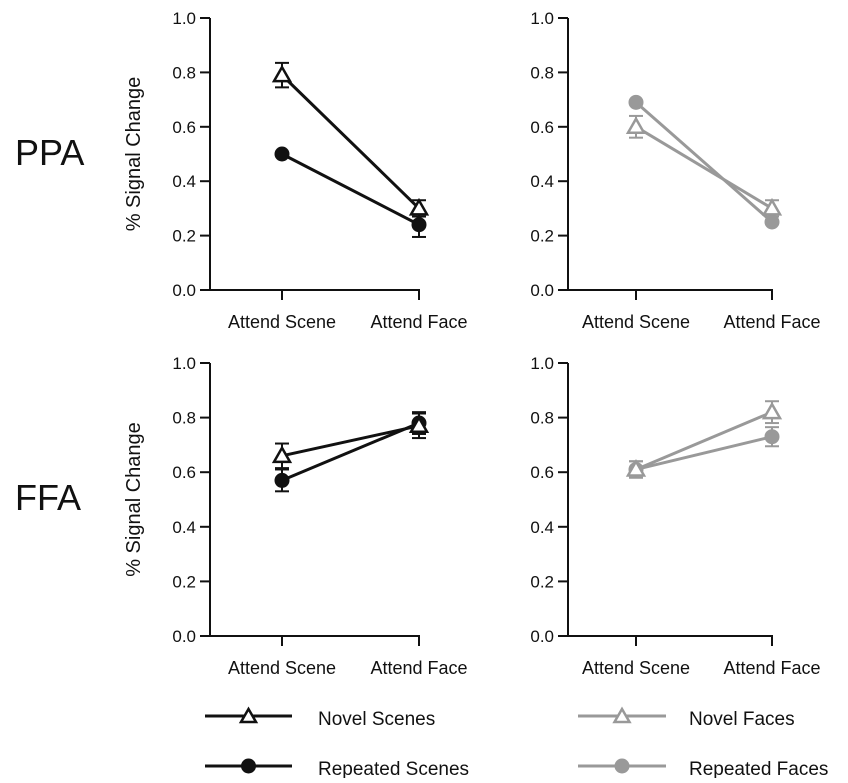  I want to click on legend-marker-repeated-faces, so click(622, 766).